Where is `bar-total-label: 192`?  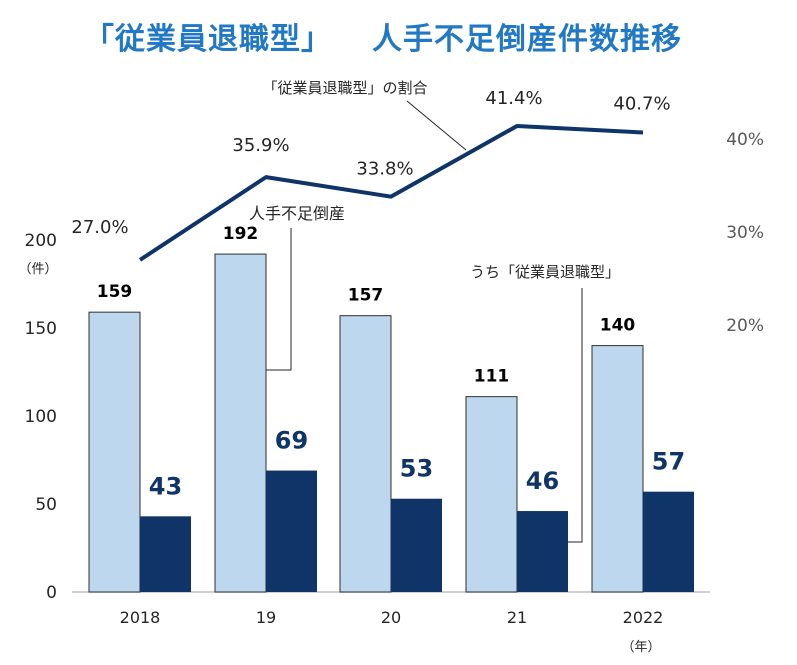 bar-total-label: 192 is located at coordinates (241, 234).